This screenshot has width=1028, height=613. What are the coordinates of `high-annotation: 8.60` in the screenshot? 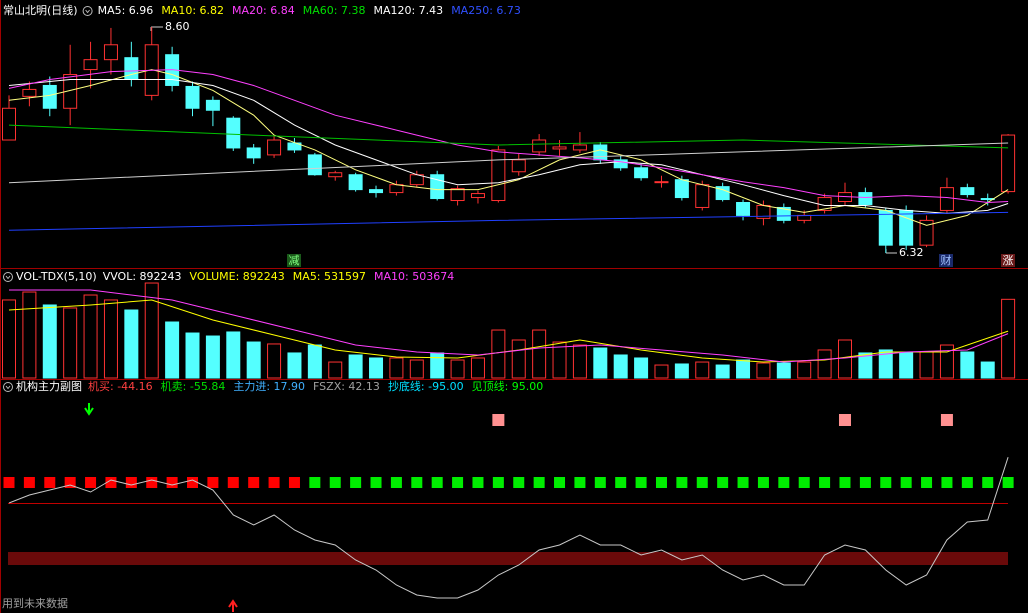 It's located at (177, 26).